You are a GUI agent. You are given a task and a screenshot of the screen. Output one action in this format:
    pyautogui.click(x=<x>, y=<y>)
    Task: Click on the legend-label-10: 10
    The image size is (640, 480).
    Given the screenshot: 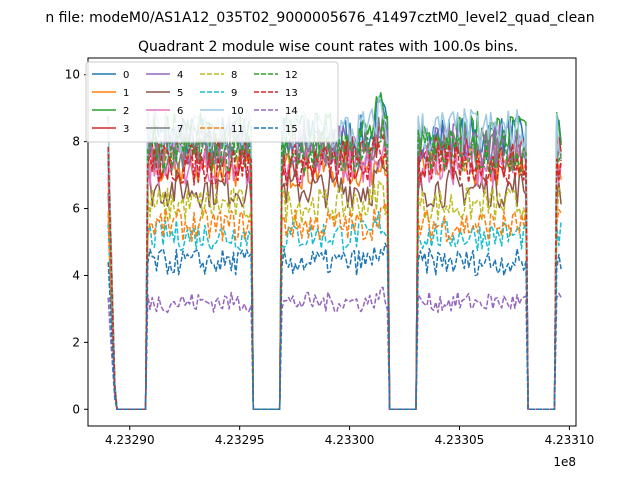 What is the action you would take?
    pyautogui.click(x=237, y=111)
    